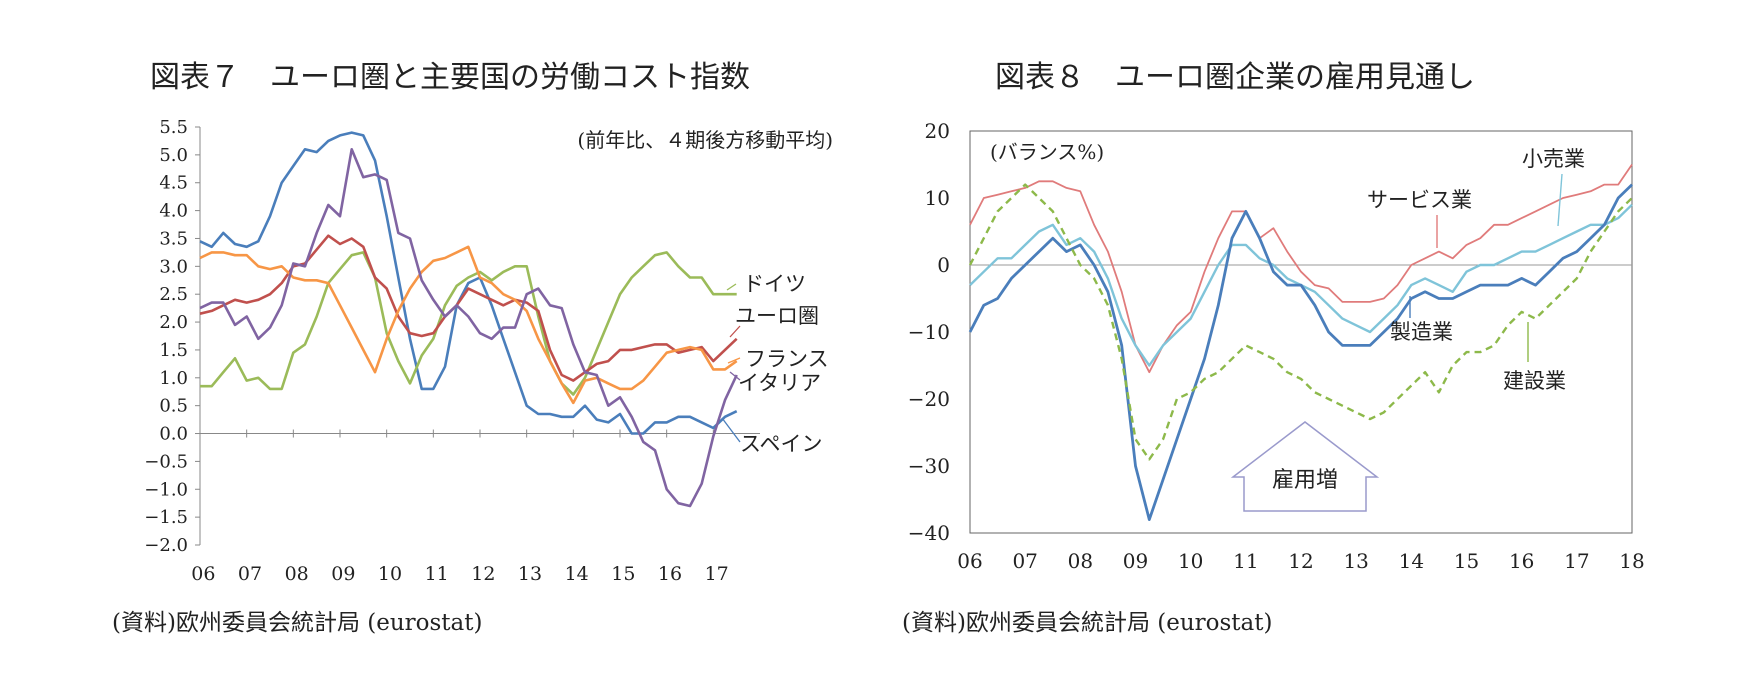 This screenshot has width=1742, height=686. What do you see at coordinates (166, 461) in the screenshot?
I see `chart1-y-tick-label: −0.5` at bounding box center [166, 461].